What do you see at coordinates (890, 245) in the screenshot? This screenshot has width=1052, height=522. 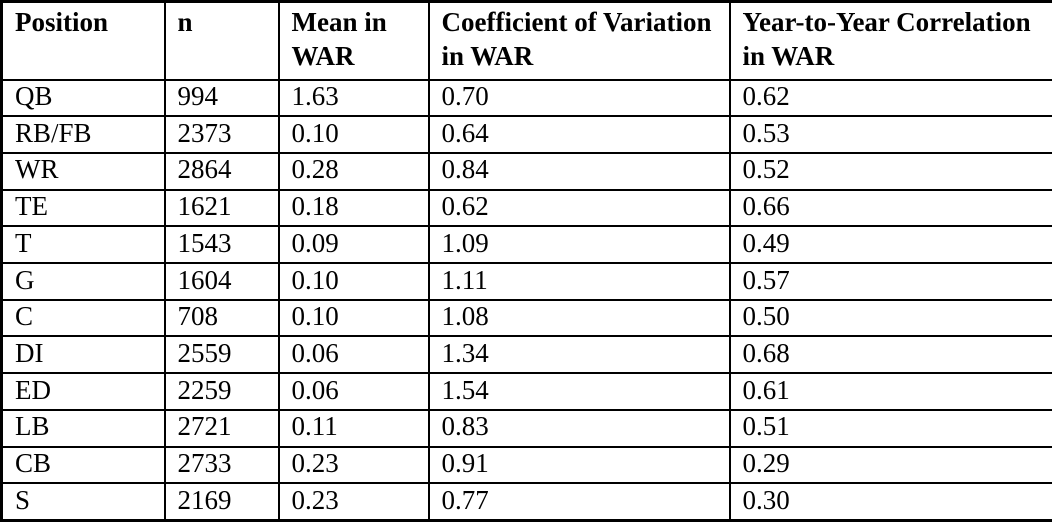 I see `yty-corr-war-cell: 0.49` at bounding box center [890, 245].